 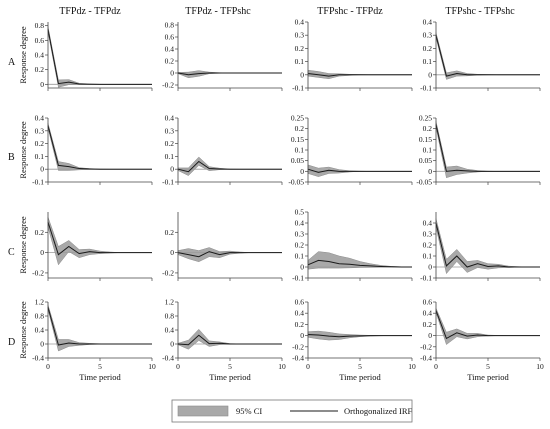 What do you see at coordinates (230, 366) in the screenshot?
I see `x-tick-label: 5` at bounding box center [230, 366].